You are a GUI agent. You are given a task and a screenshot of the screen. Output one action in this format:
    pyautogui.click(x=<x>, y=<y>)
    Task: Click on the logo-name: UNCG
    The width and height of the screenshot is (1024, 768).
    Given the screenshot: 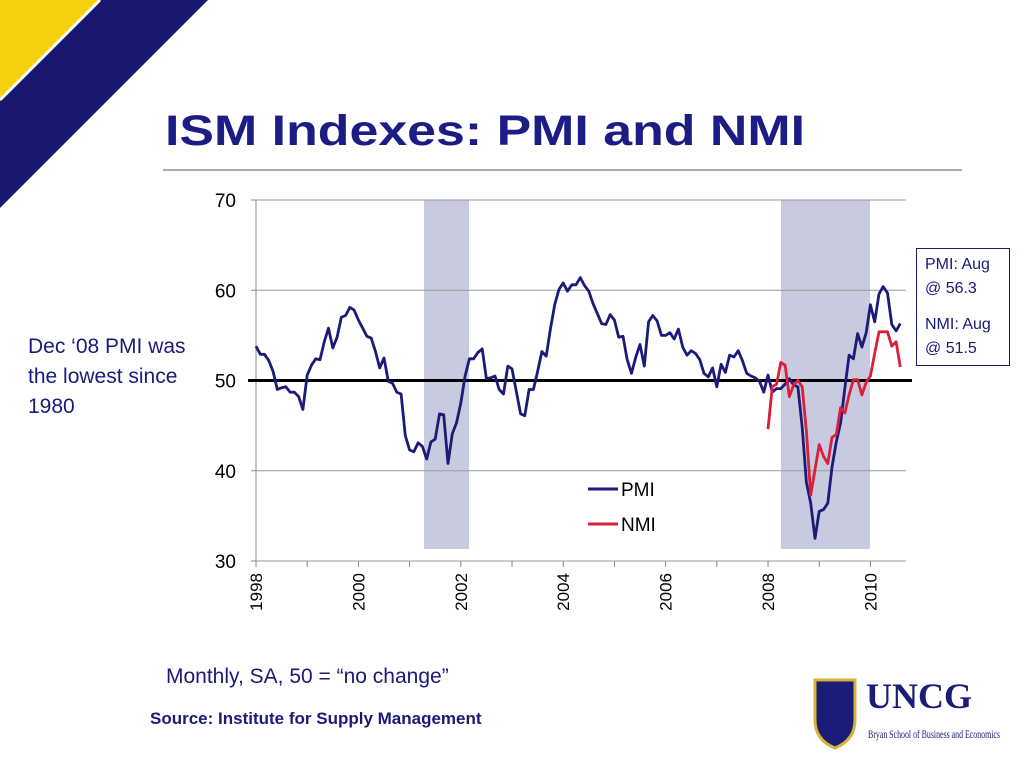 What is the action you would take?
    pyautogui.click(x=919, y=696)
    